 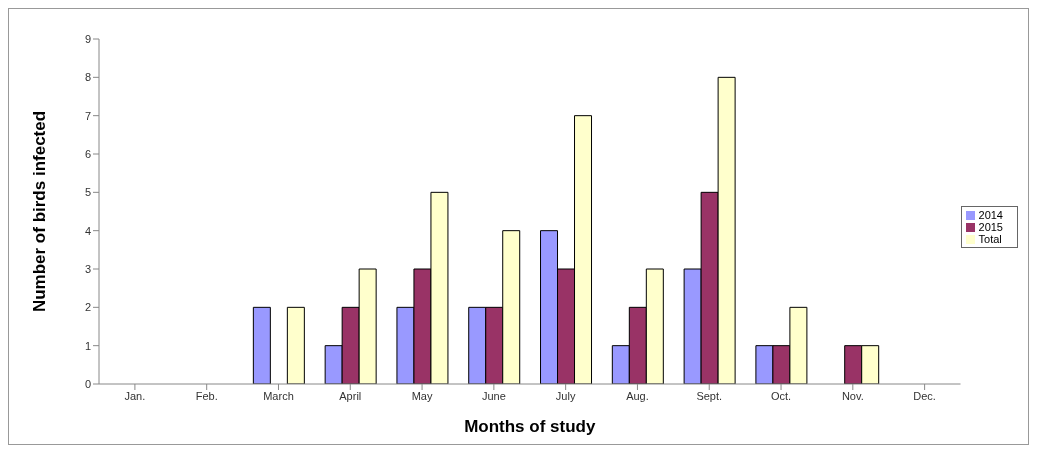 What do you see at coordinates (990, 214) in the screenshot?
I see `legend-label: 2014` at bounding box center [990, 214].